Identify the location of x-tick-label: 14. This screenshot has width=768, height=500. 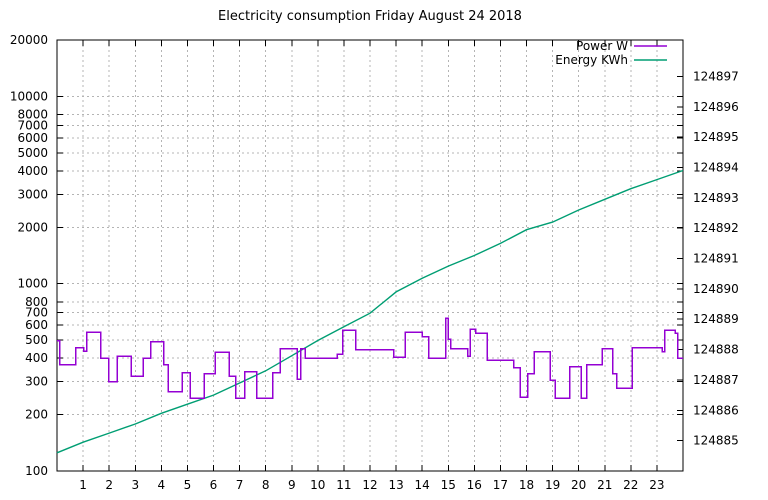
(422, 485).